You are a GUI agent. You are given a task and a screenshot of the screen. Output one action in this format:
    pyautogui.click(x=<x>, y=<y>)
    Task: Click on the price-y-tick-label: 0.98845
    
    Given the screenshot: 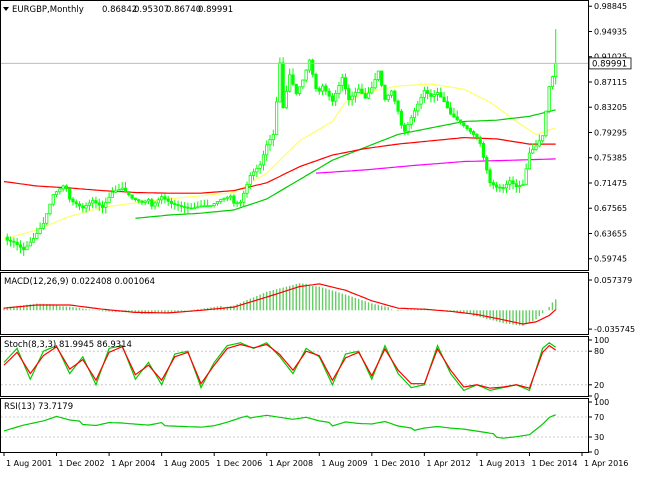 What is the action you would take?
    pyautogui.click(x=610, y=6)
    